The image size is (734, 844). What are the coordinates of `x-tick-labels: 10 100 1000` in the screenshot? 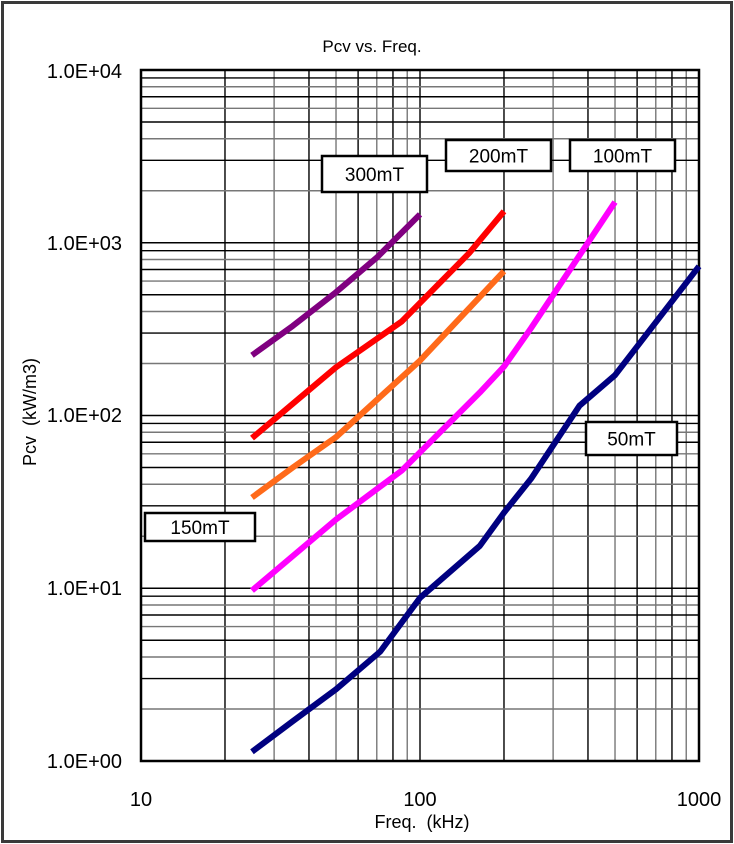 It's located at (425, 800).